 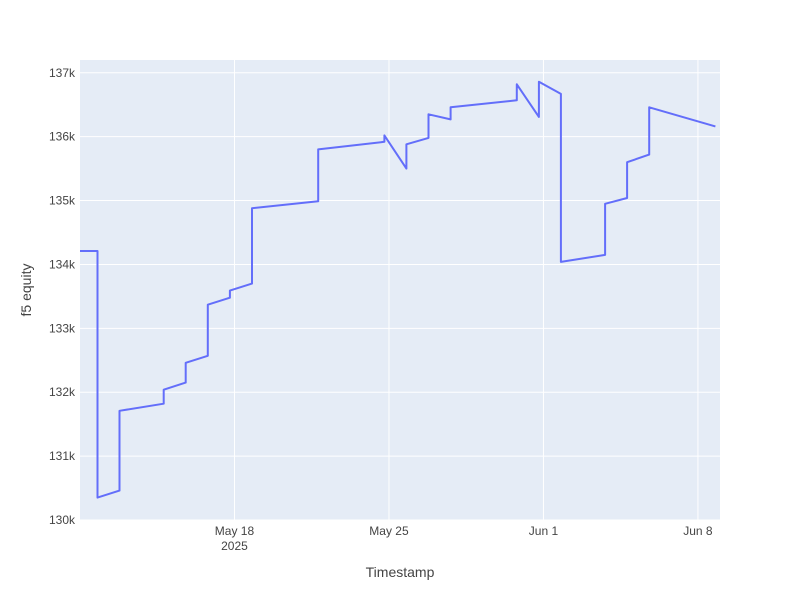 I want to click on y-tick-label: 137k, so click(x=62, y=73).